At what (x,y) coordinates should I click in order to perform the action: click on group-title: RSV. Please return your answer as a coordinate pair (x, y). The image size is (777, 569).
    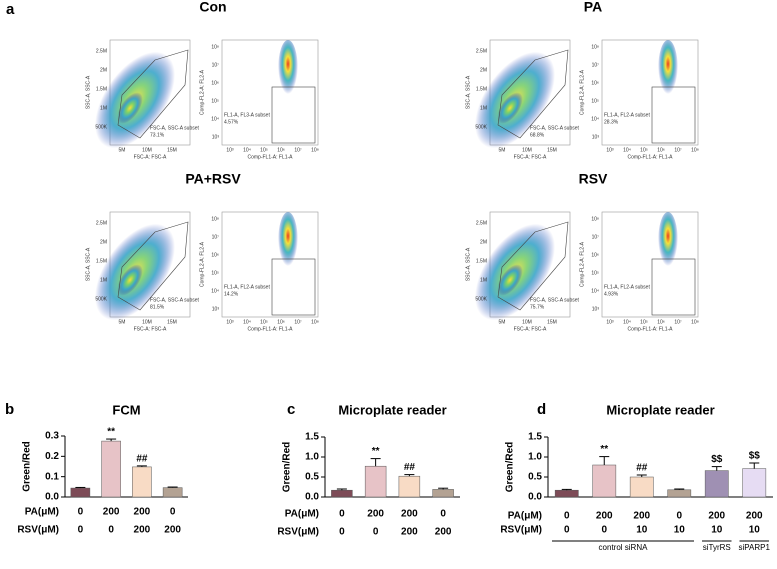
    Looking at the image, I should click on (593, 179).